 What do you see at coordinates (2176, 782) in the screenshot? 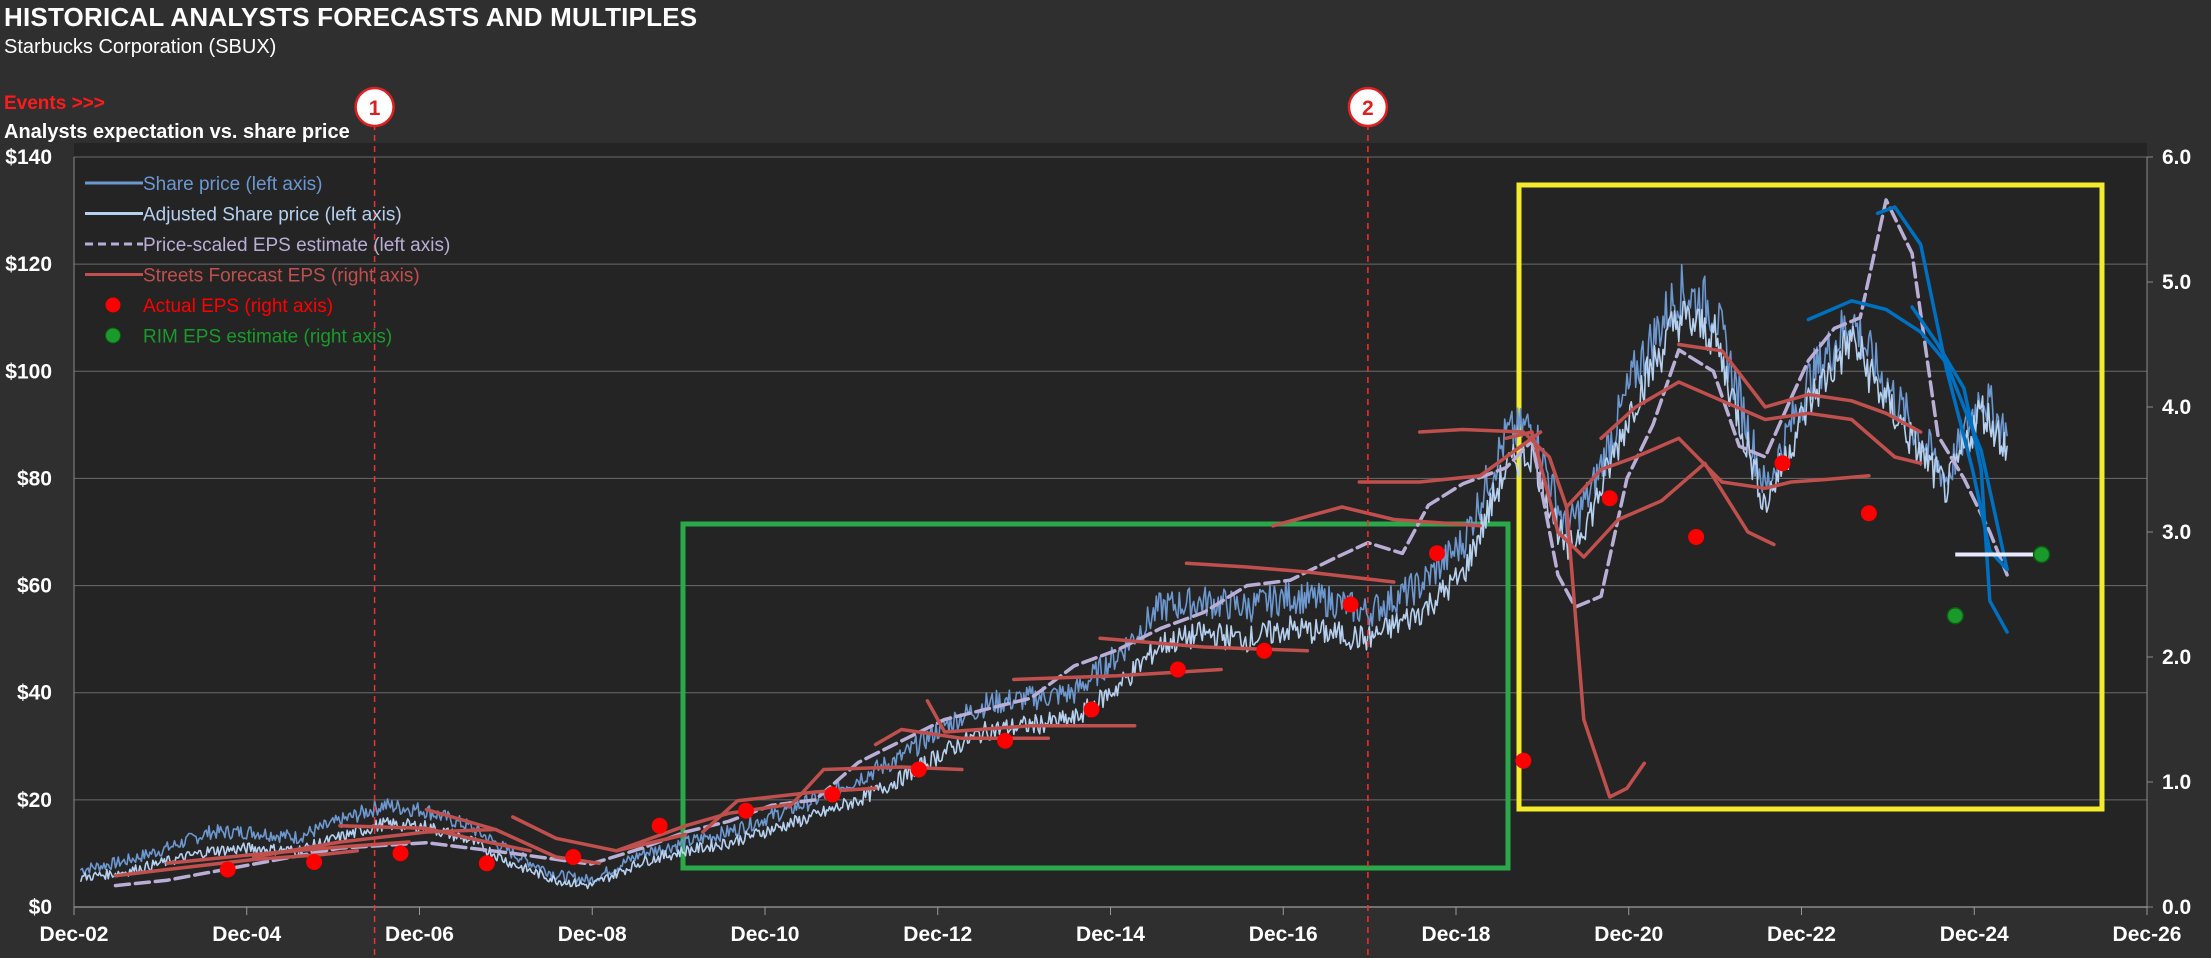
I see `right-axis-tick-label: 1.0` at bounding box center [2176, 782].